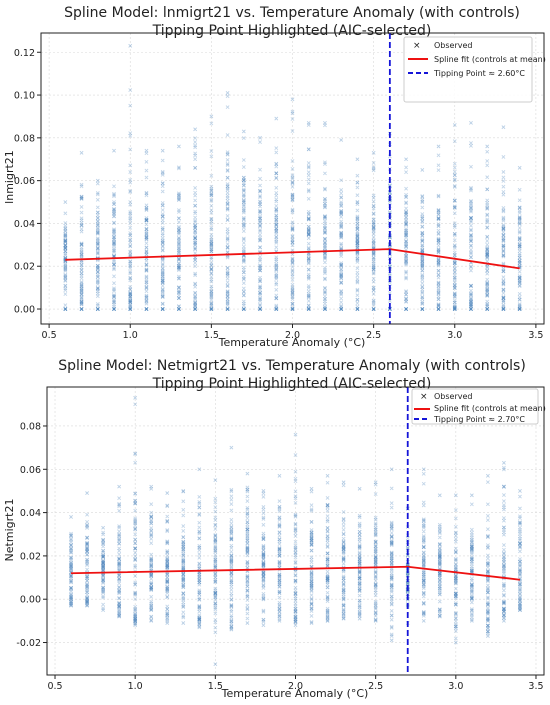  What do you see at coordinates (479, 73) in the screenshot?
I see `legend-tipping-label: Tipping Point ≈ 2.60°C` at bounding box center [479, 73].